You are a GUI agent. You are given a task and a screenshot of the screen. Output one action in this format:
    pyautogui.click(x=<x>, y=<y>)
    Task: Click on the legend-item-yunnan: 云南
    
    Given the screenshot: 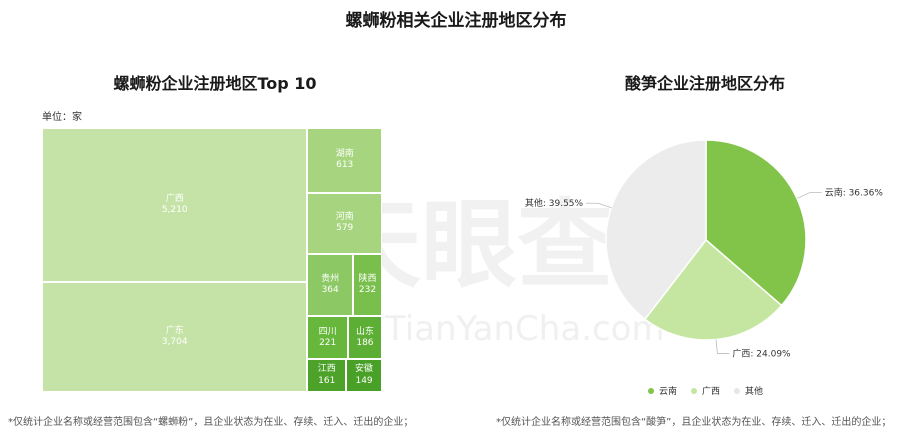 What is the action you would take?
    pyautogui.click(x=662, y=390)
    